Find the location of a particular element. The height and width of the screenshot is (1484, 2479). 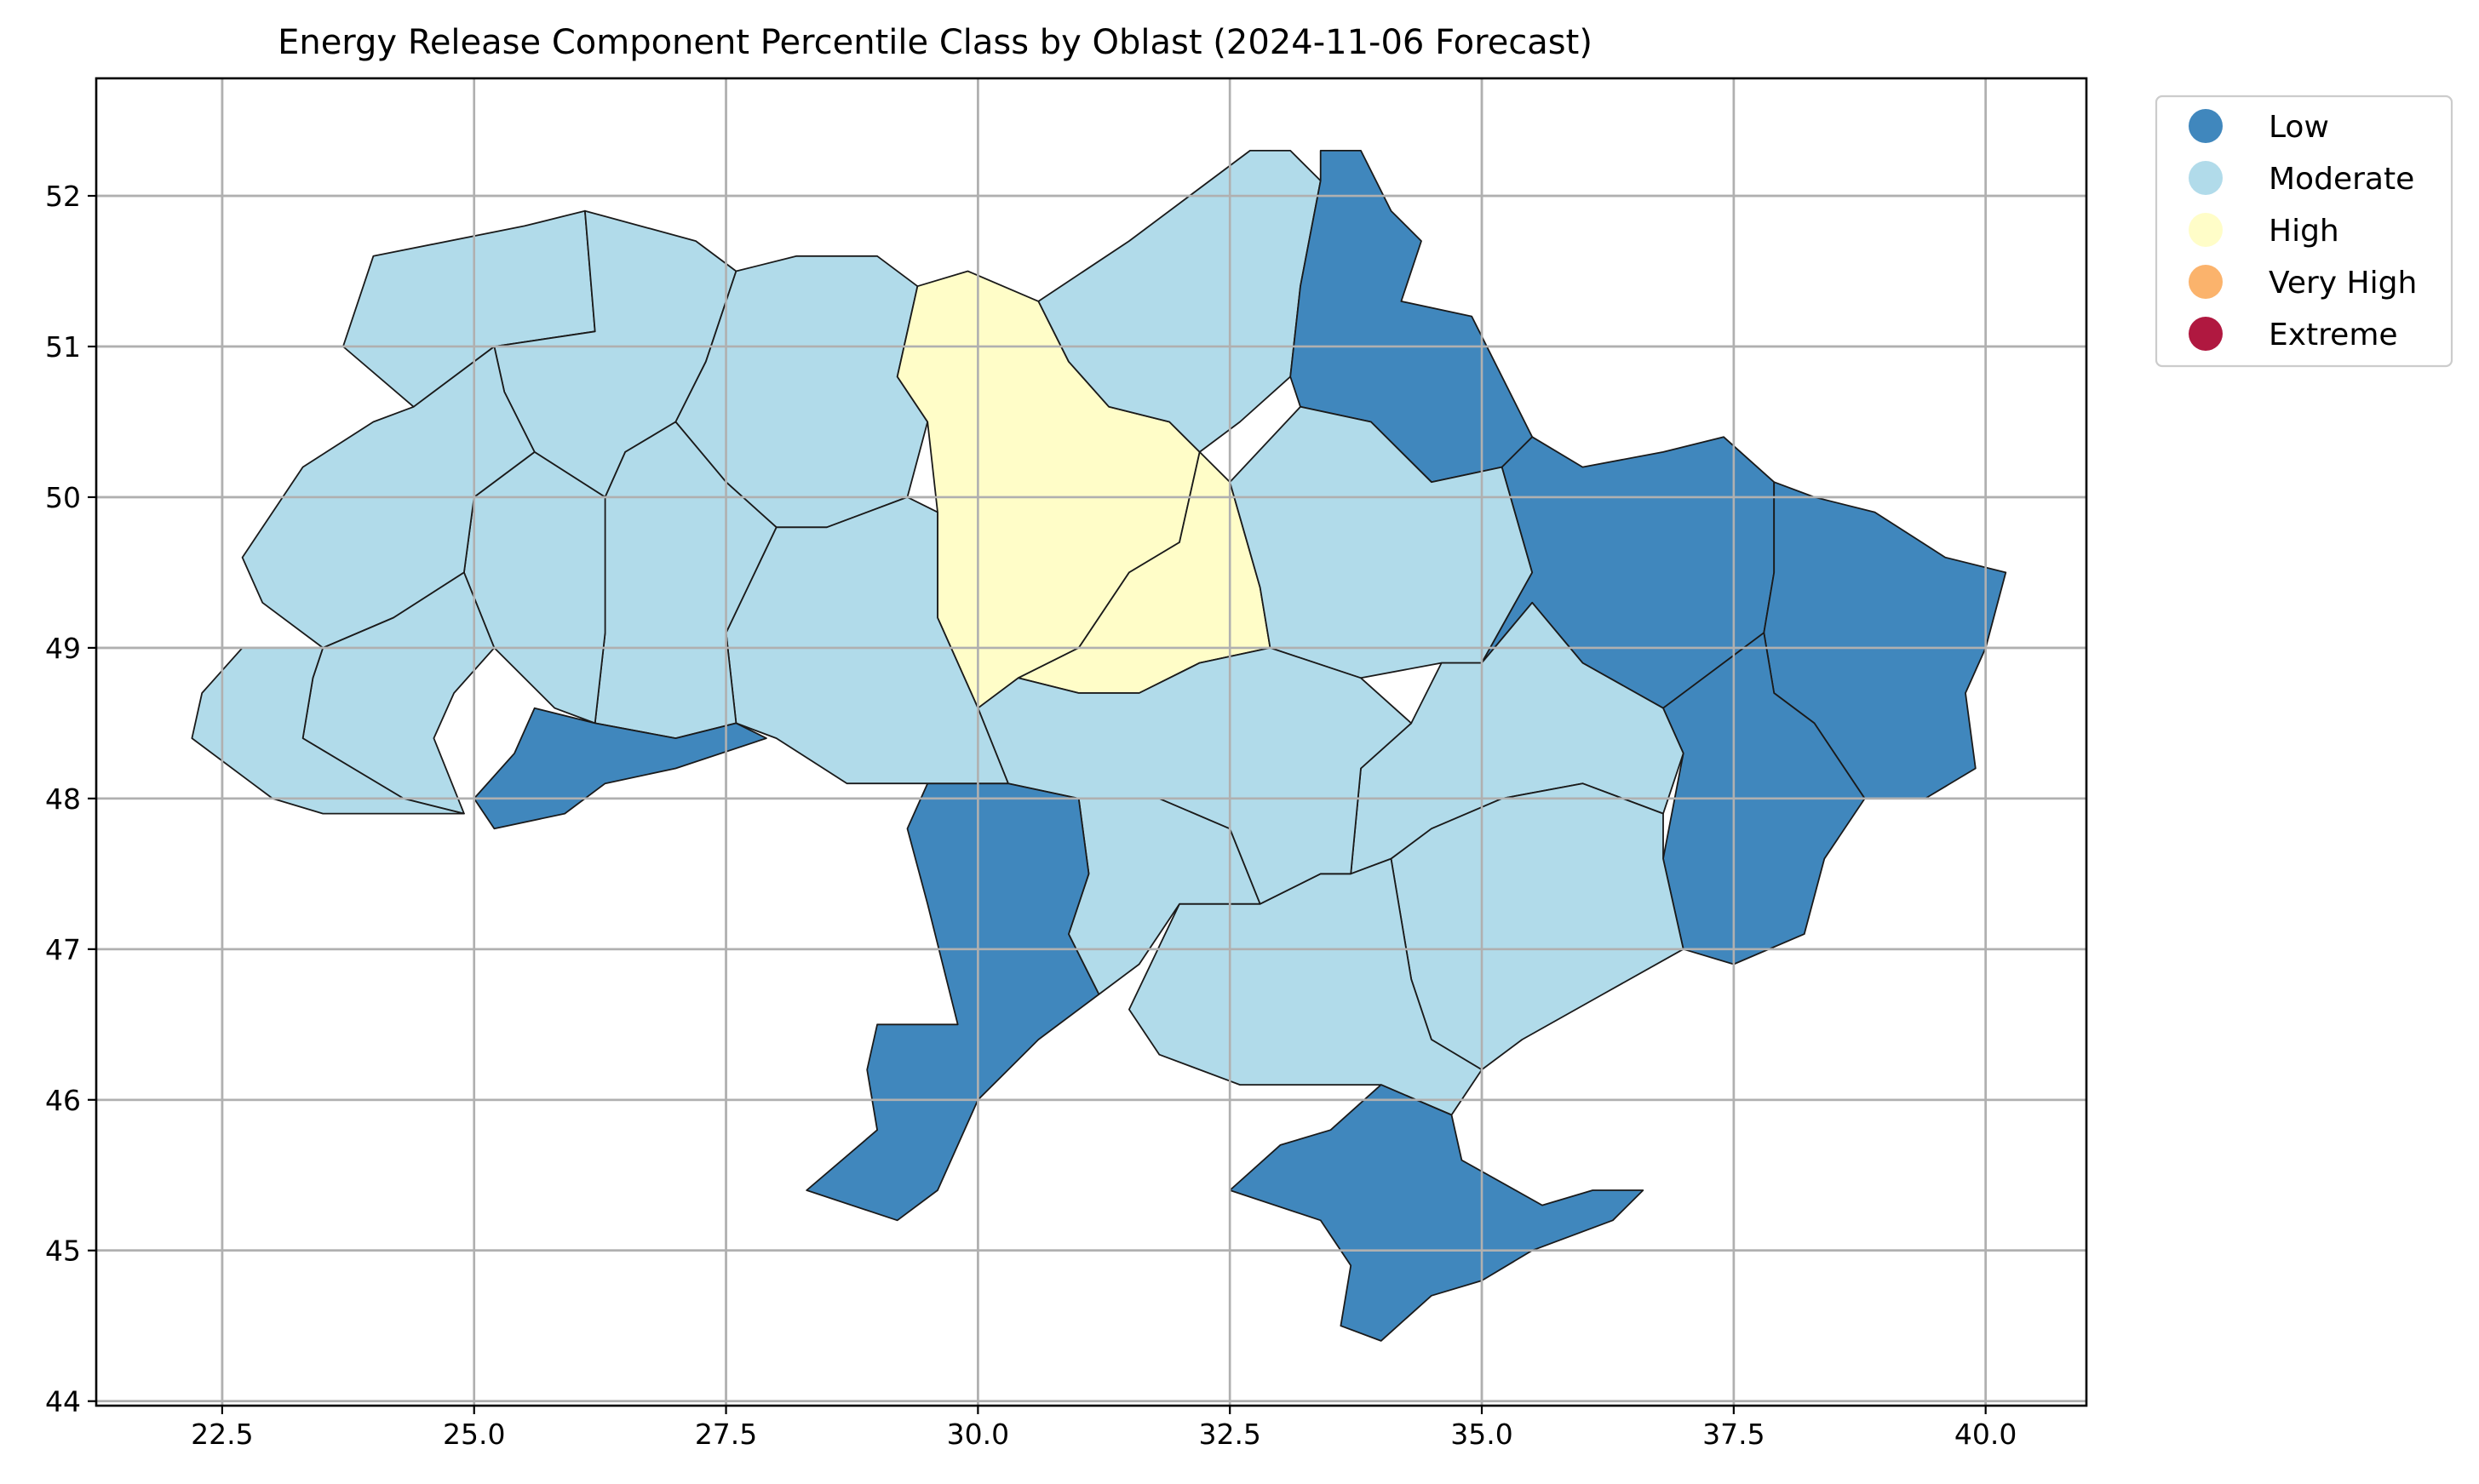

x-tick-label: 22.5 is located at coordinates (222, 1435).